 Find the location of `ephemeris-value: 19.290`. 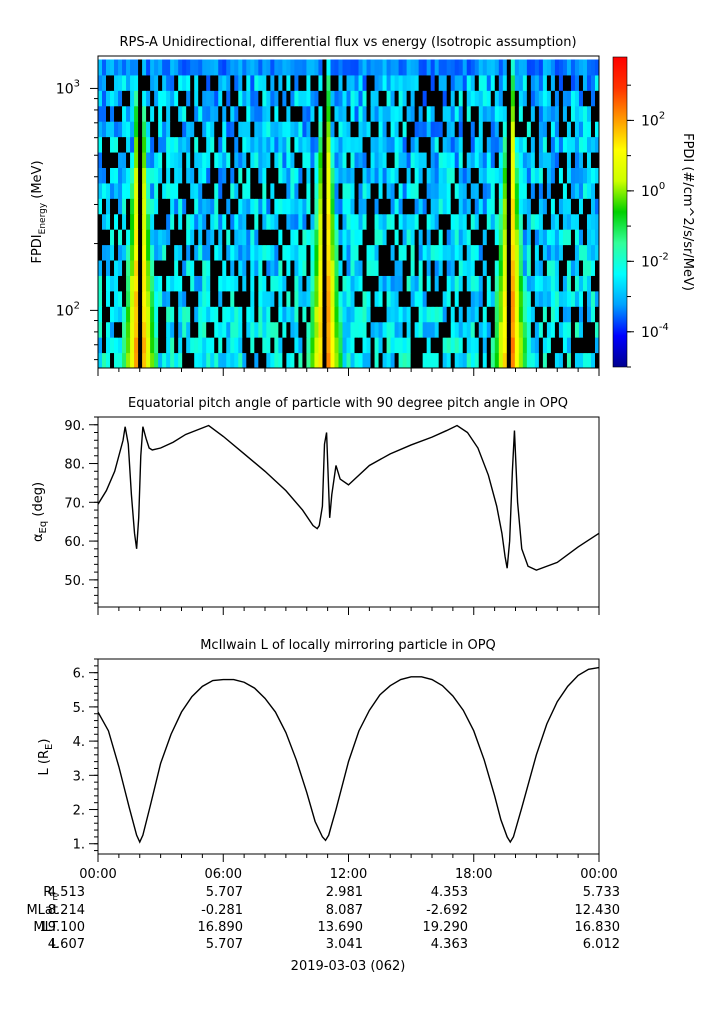

ephemeris-value: 19.290 is located at coordinates (446, 927).